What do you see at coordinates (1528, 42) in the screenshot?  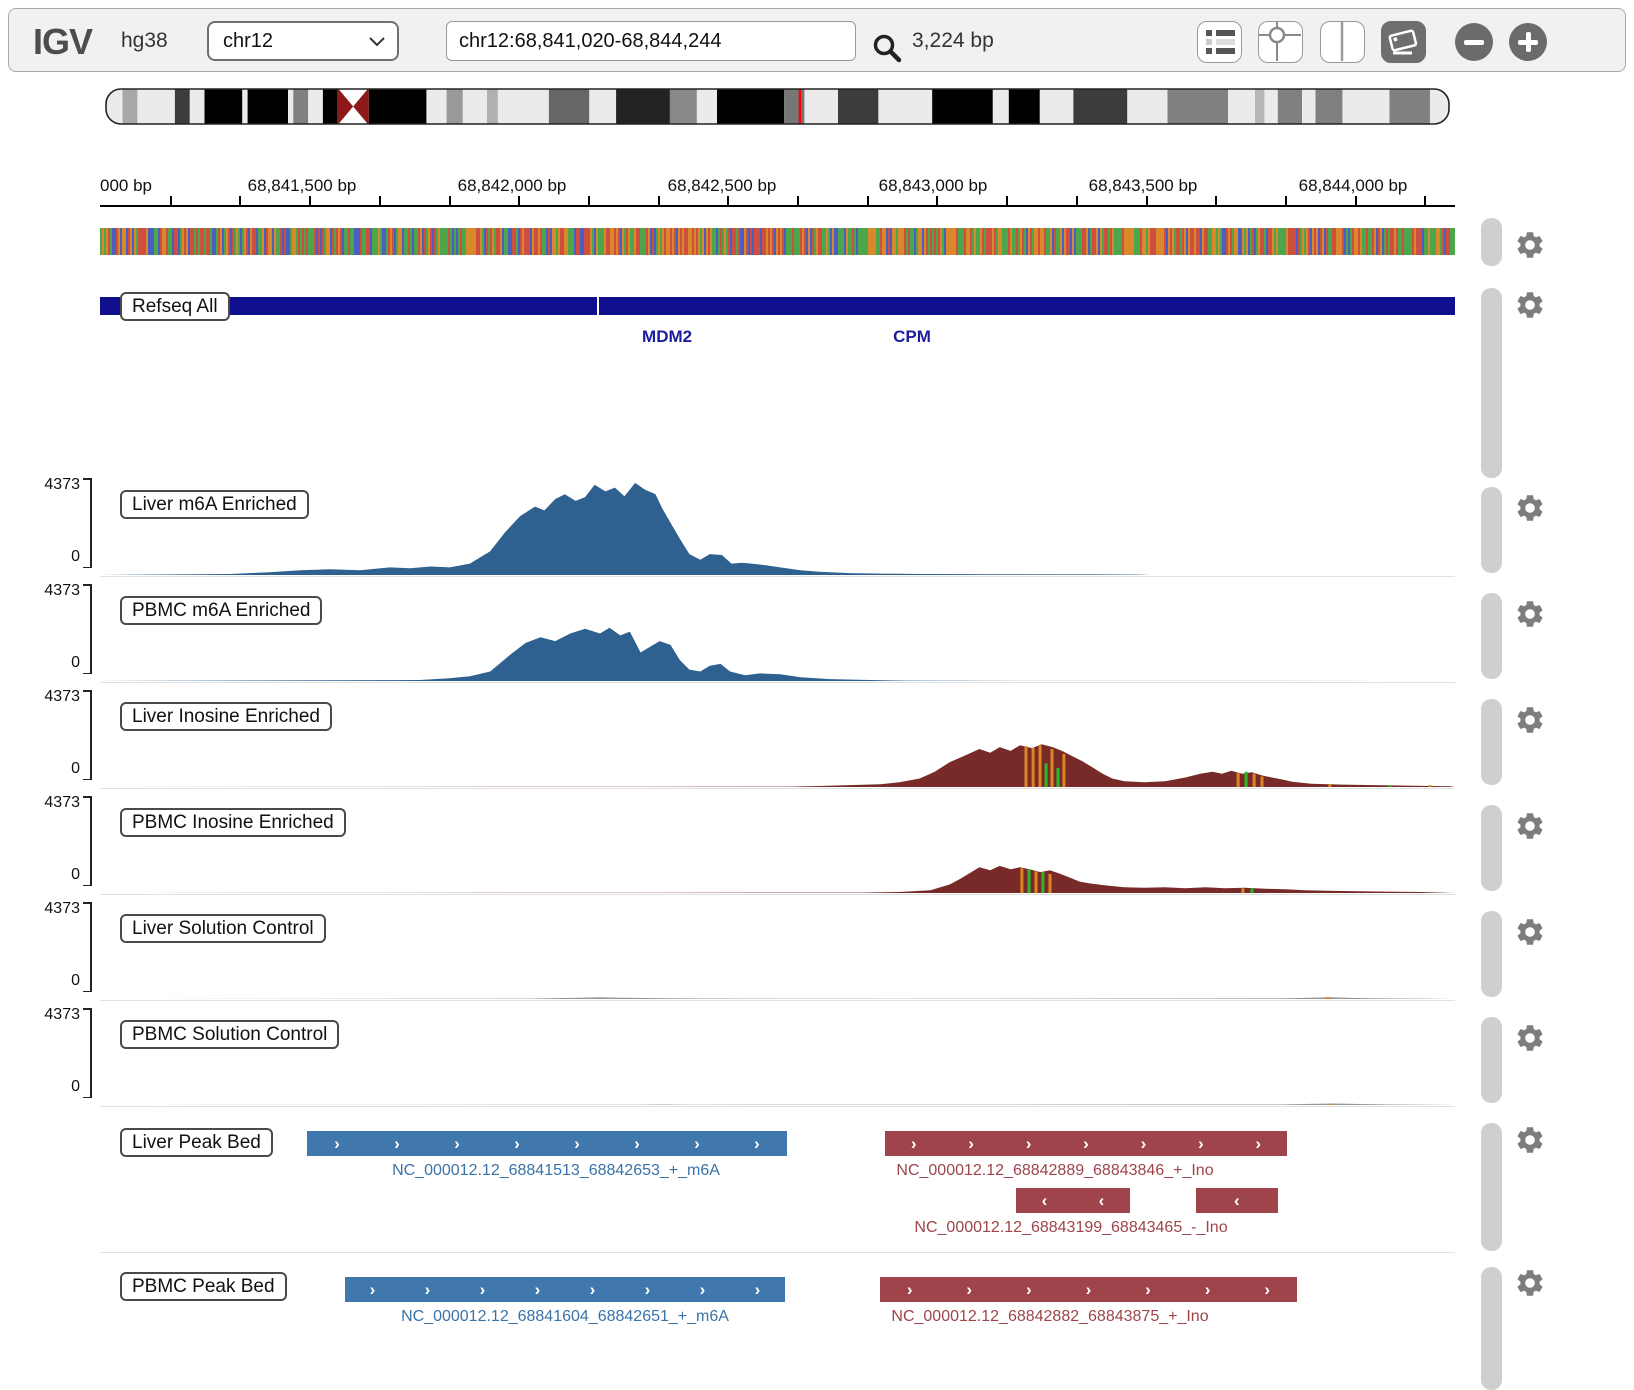 I see `zoom-in-button` at bounding box center [1528, 42].